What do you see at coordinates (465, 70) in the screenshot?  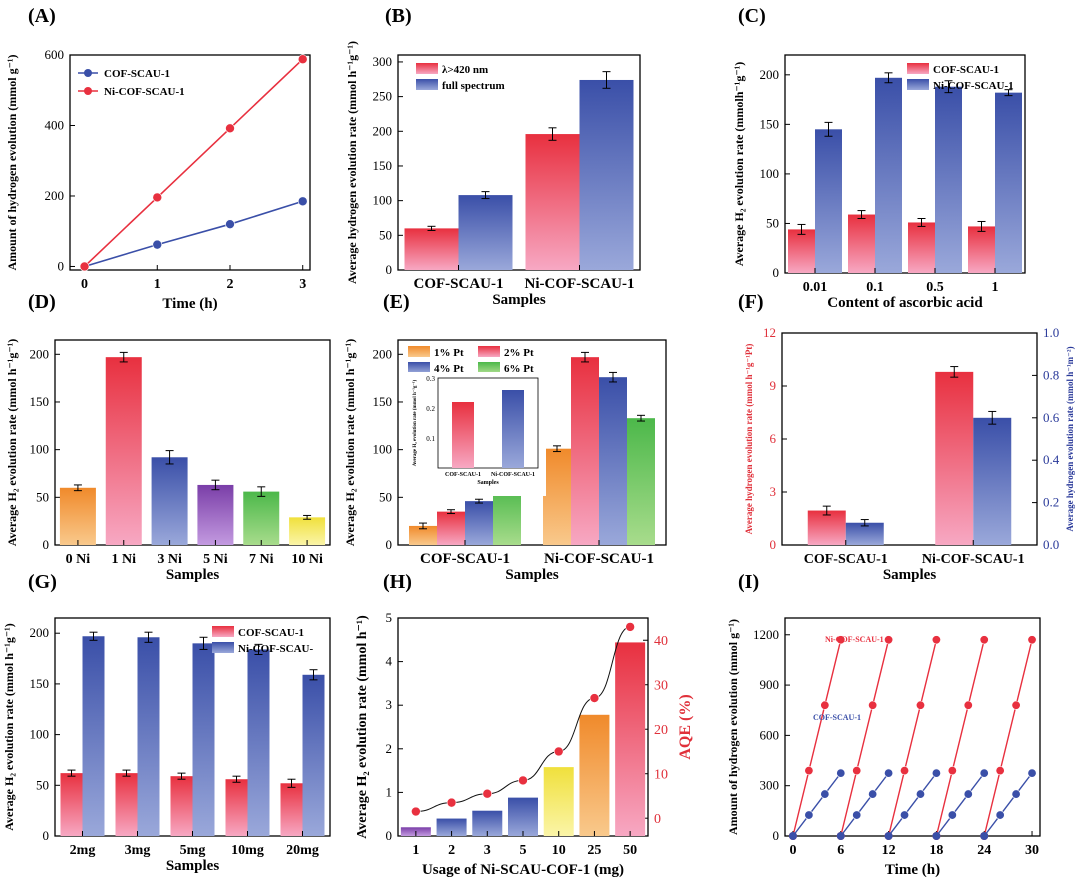 I see `legend-label: λ>420 nm` at bounding box center [465, 70].